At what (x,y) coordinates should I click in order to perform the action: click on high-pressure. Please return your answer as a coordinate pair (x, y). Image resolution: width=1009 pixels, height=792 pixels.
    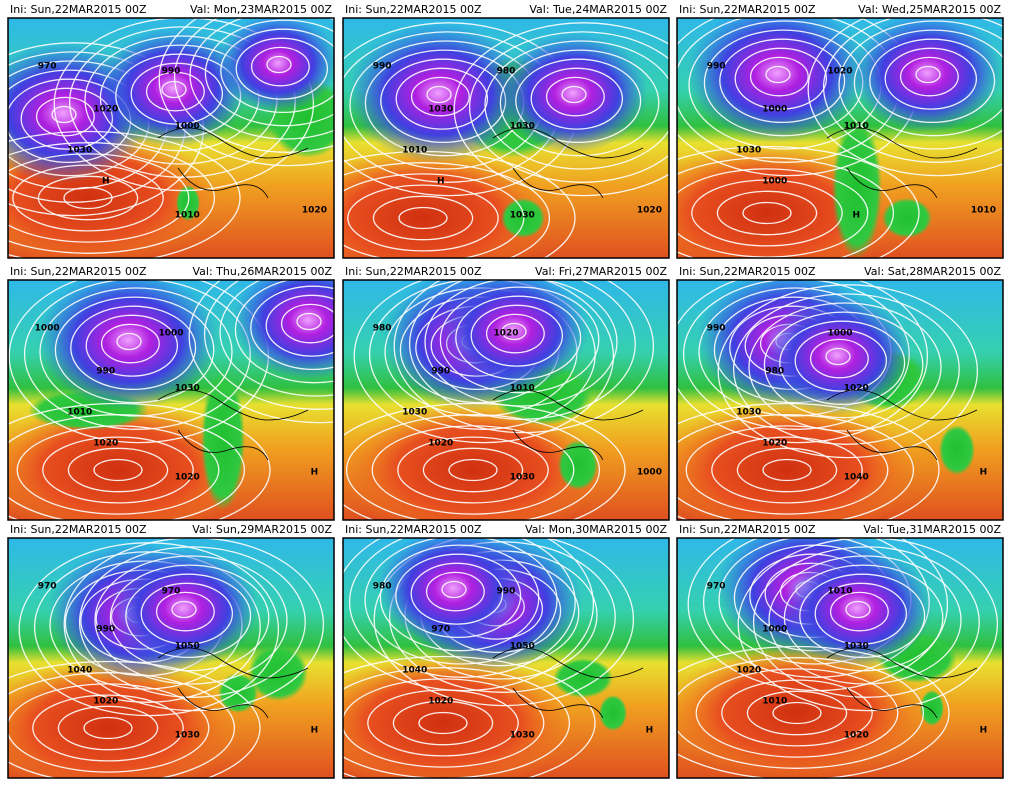
    Looking at the image, I should click on (458, 715).